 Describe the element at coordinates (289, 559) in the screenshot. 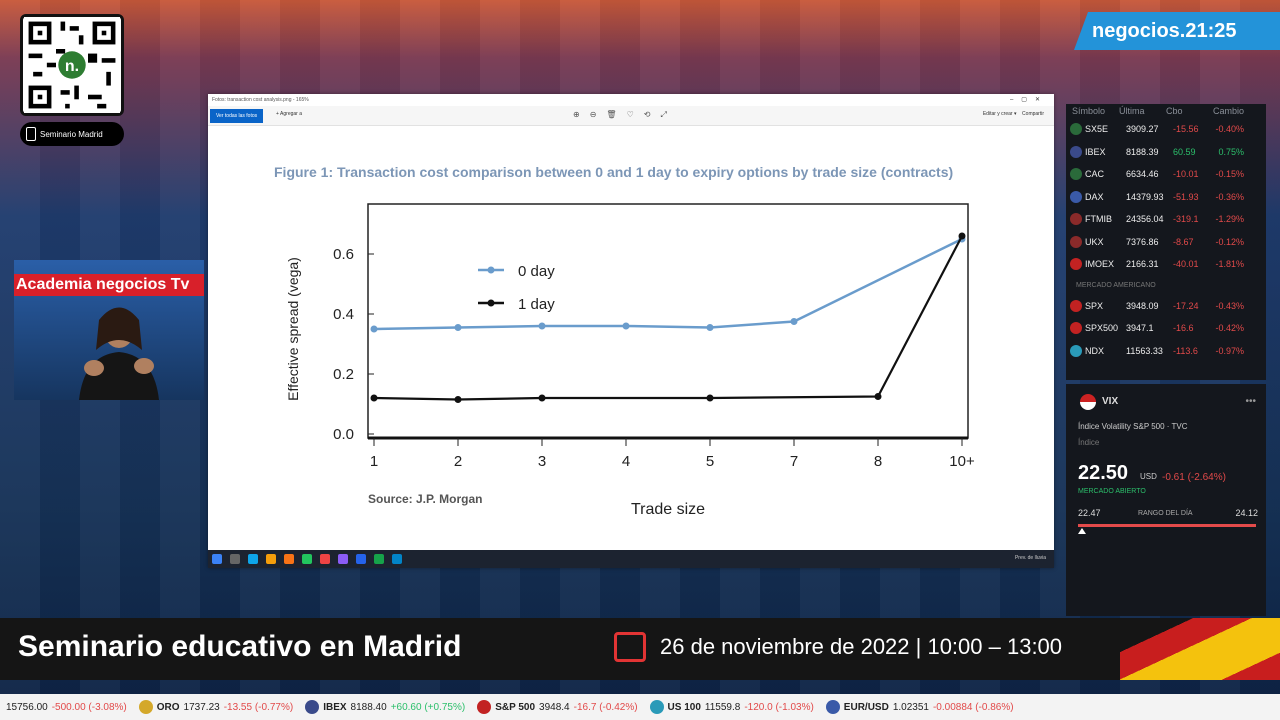

I see `firefox-icon` at that location.